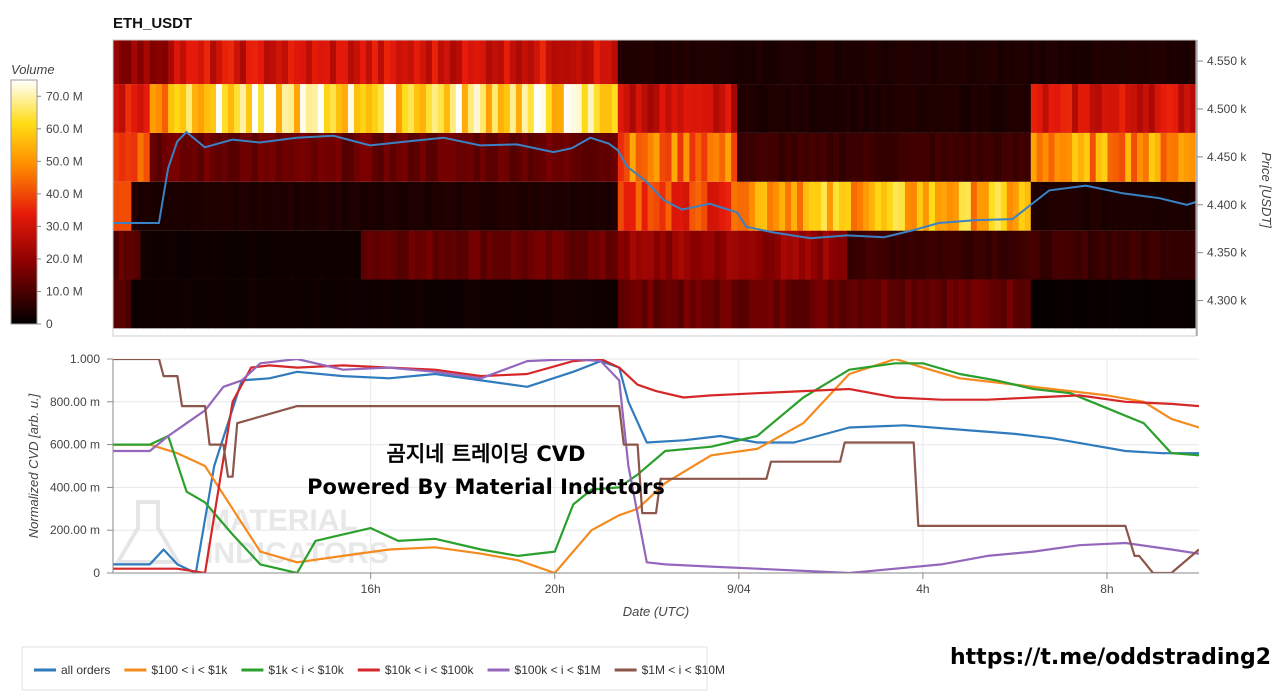  Describe the element at coordinates (281, 520) in the screenshot. I see `watermark-line-1: MATERIAL` at that location.